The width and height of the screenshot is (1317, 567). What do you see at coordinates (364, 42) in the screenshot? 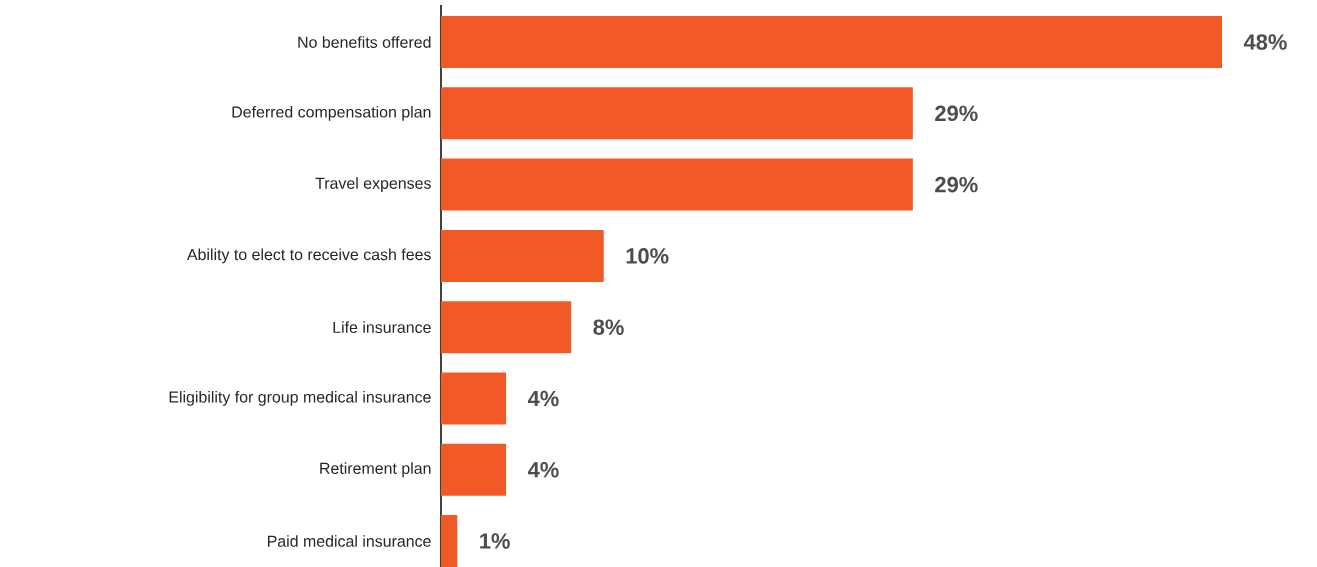
I see `y-tick-label: No benefits offered` at bounding box center [364, 42].